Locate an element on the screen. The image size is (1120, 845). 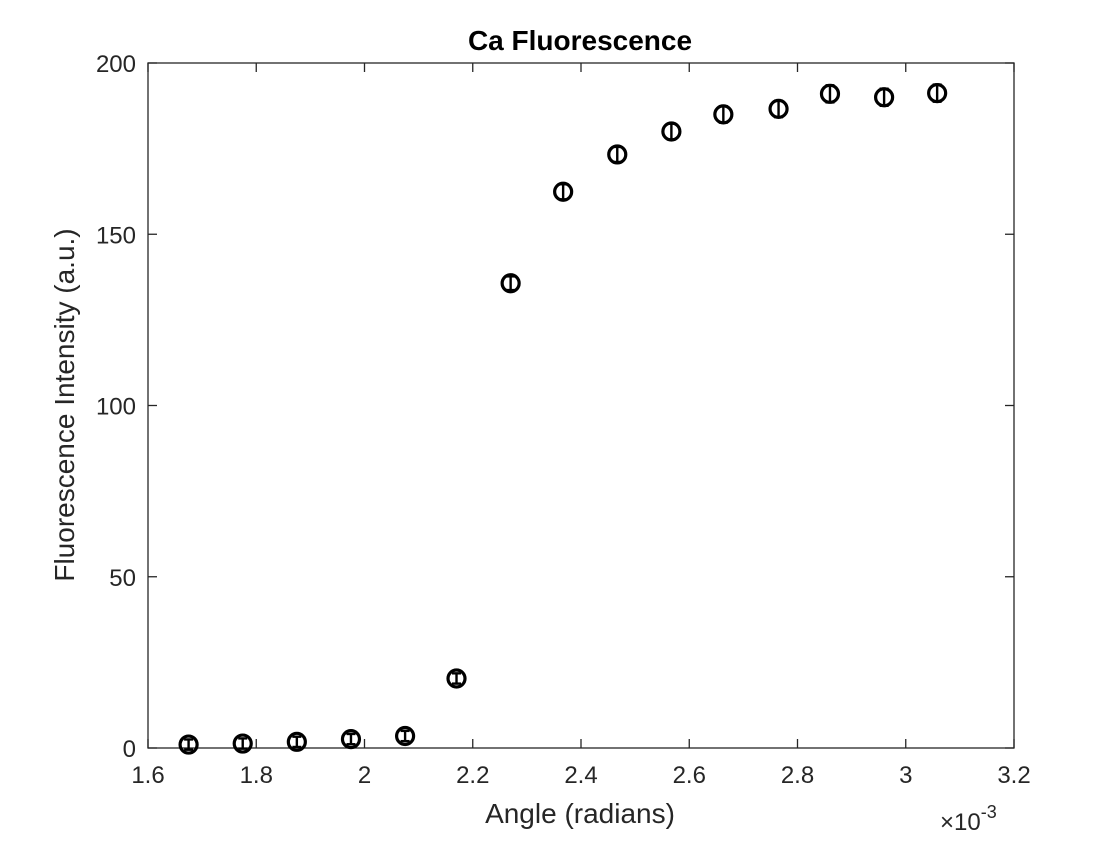
y-axis-label: Fluorescence Intensity (a.u.) is located at coordinates (64, 404).